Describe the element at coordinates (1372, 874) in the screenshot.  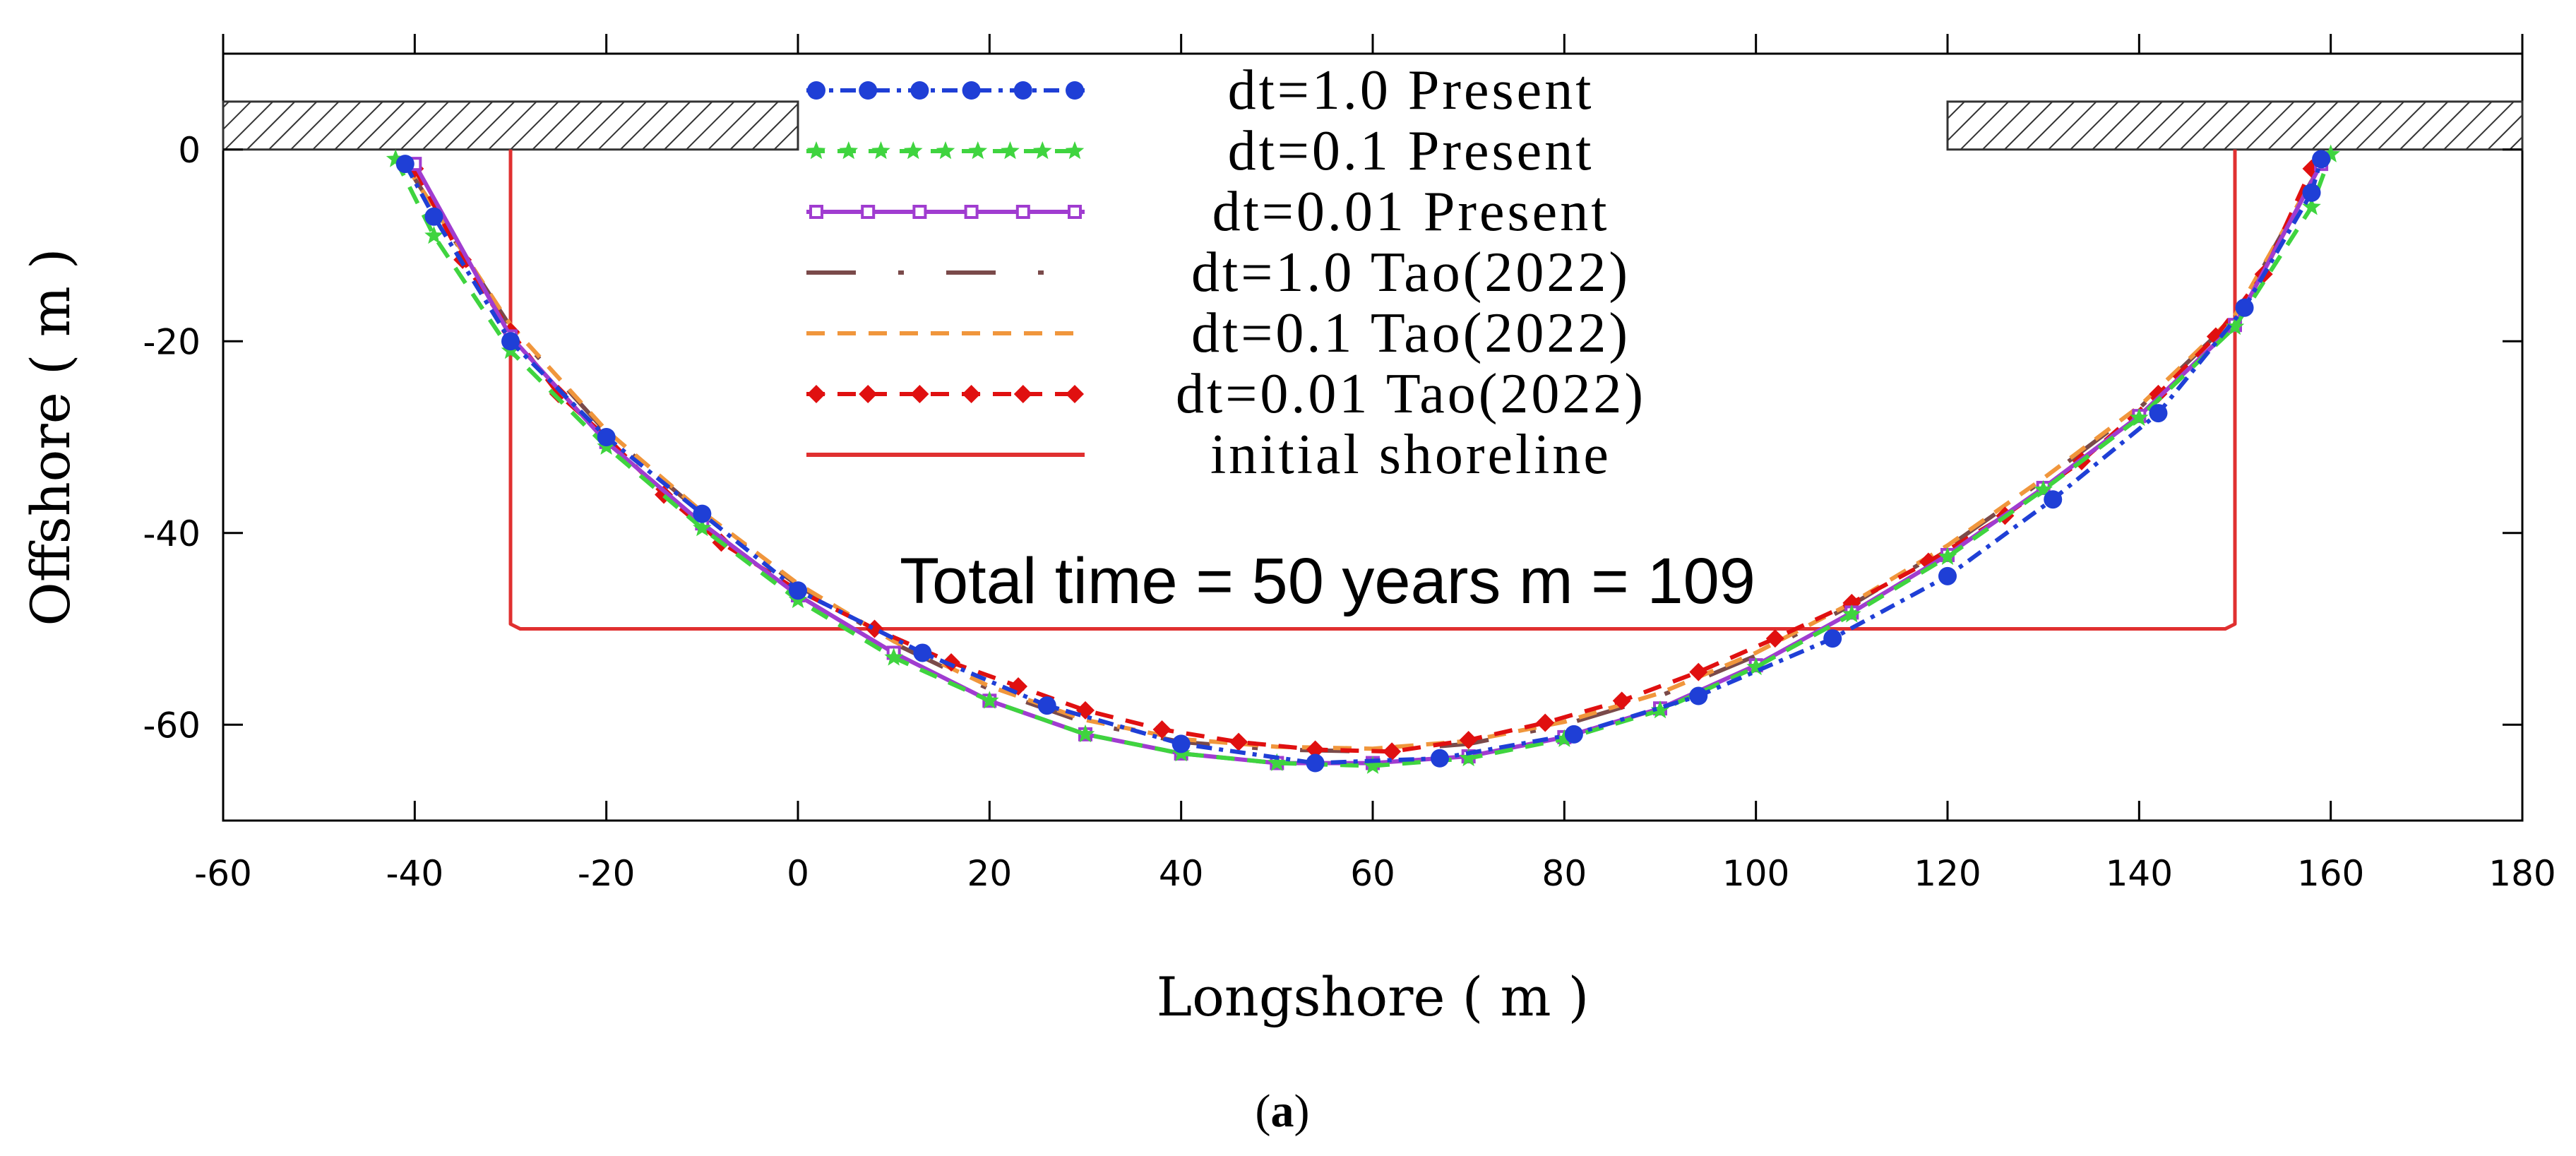
I see `x-tick-label: 60` at that location.